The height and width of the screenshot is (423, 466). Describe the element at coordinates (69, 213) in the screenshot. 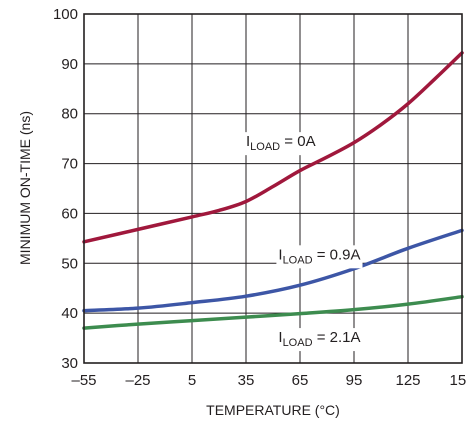

I see `y-tick-label: 60` at that location.